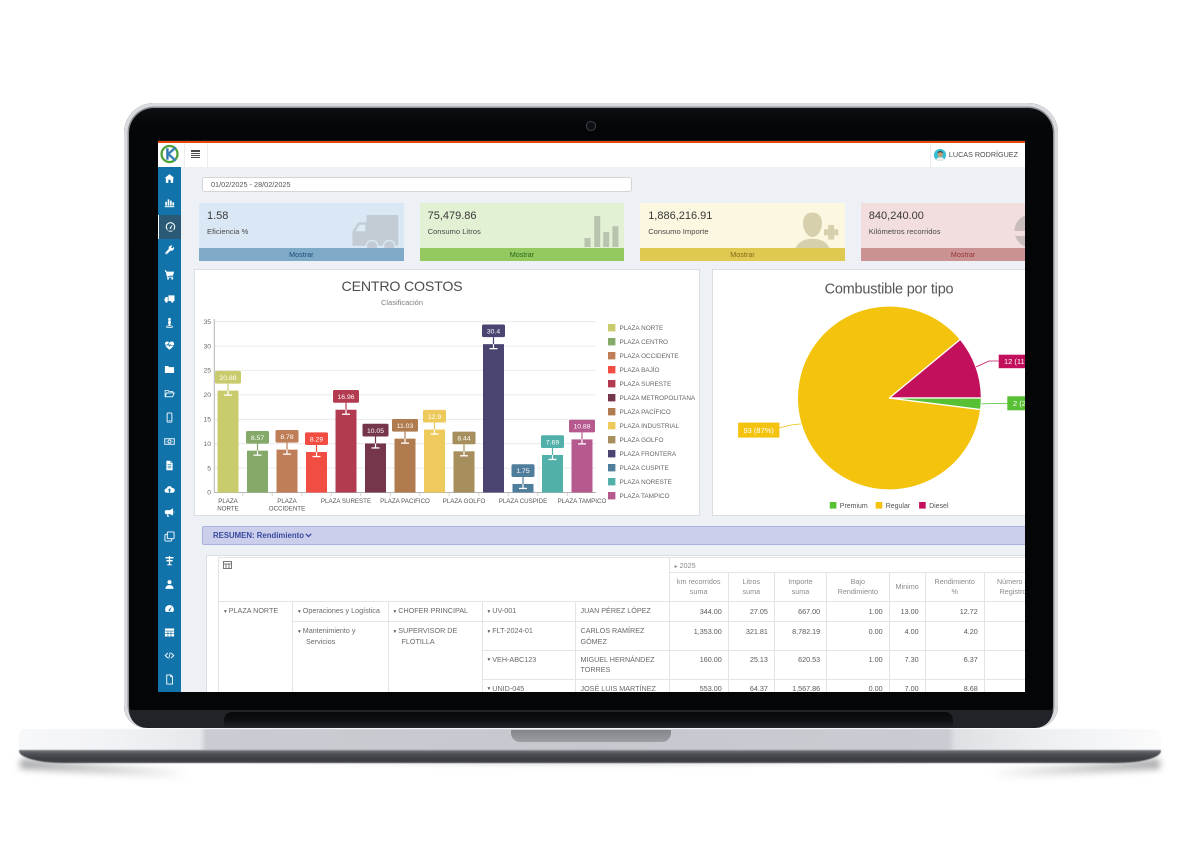 The image size is (1180, 851). Describe the element at coordinates (346, 397) in the screenshot. I see `svg-text: 16.96` at that location.